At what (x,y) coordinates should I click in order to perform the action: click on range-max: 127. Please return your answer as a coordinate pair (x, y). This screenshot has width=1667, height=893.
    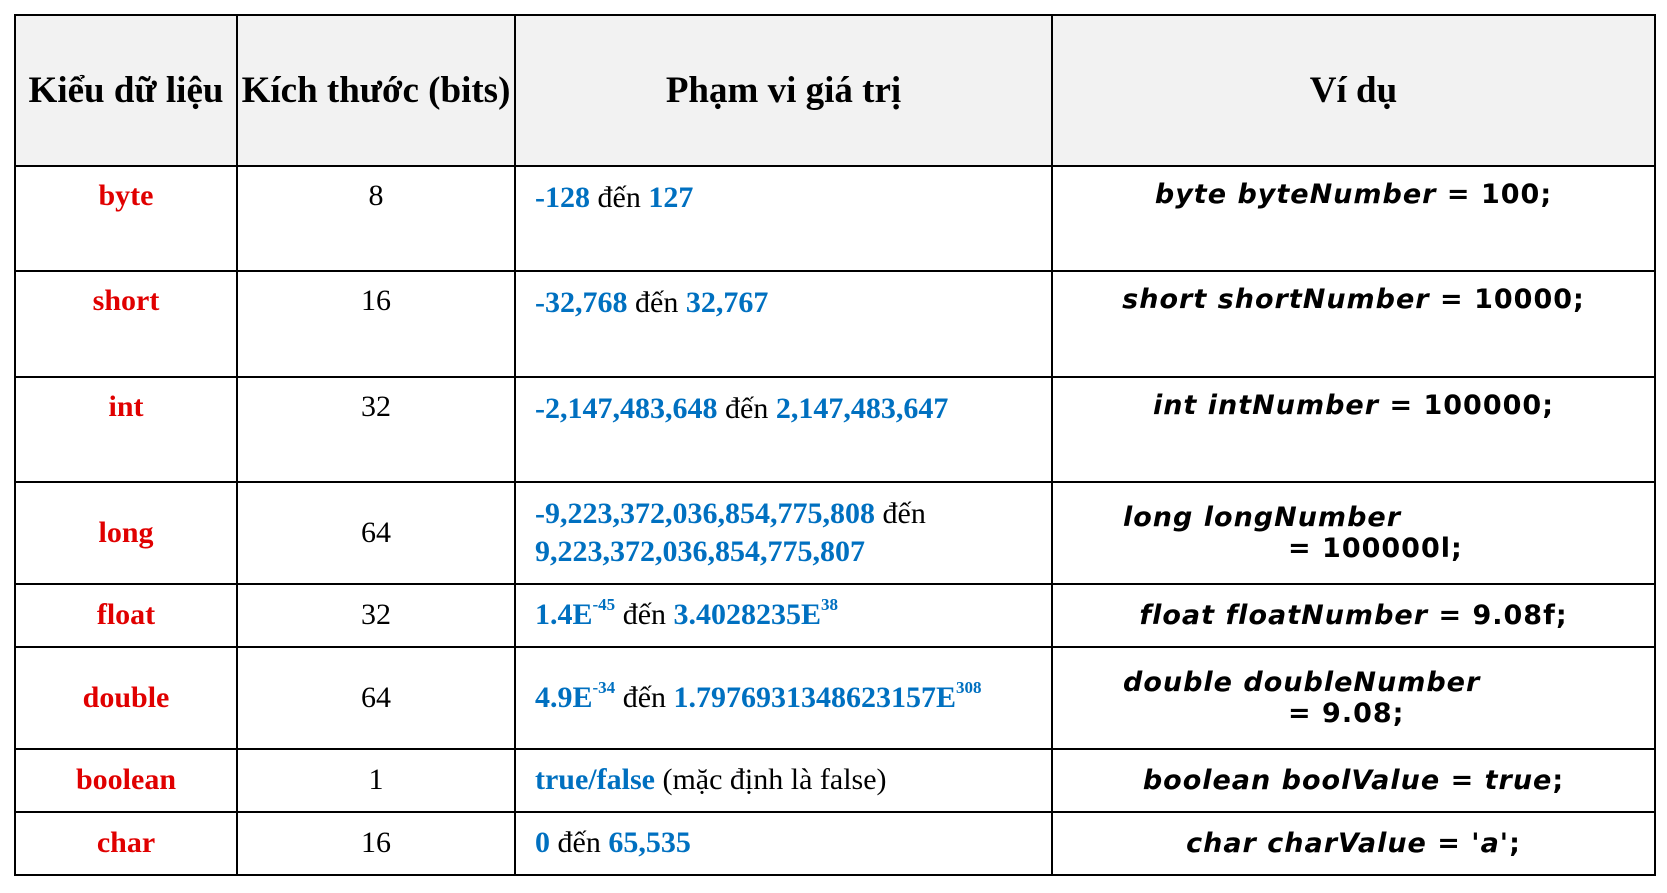
    Looking at the image, I should click on (671, 197).